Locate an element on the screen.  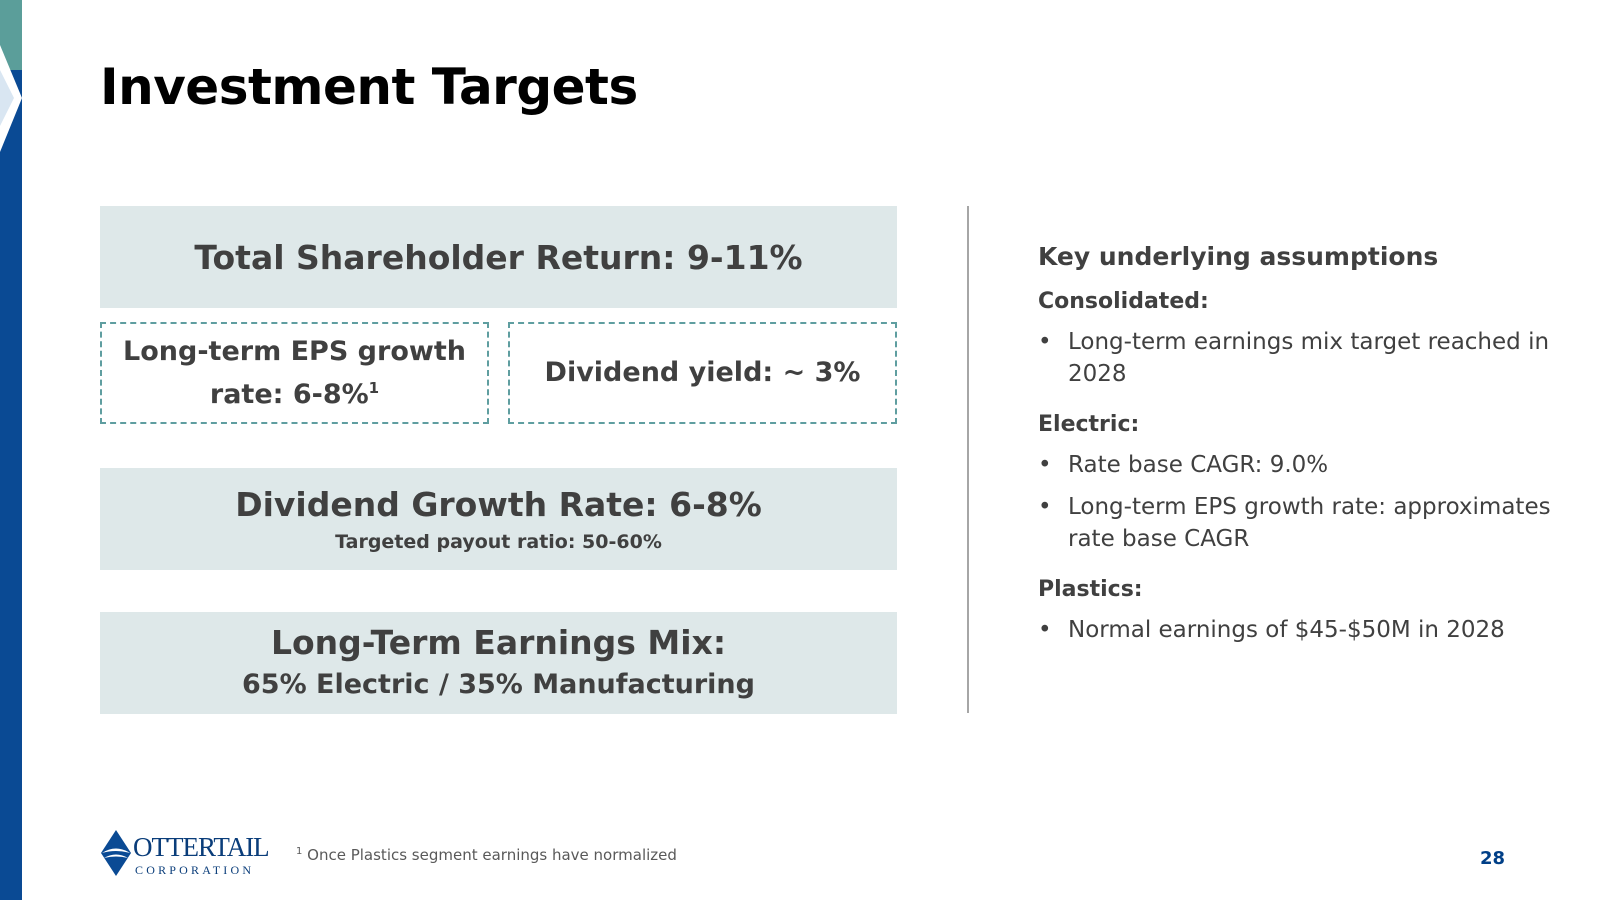
eps-line-2: rate: 6-8%1 is located at coordinates (294, 391).